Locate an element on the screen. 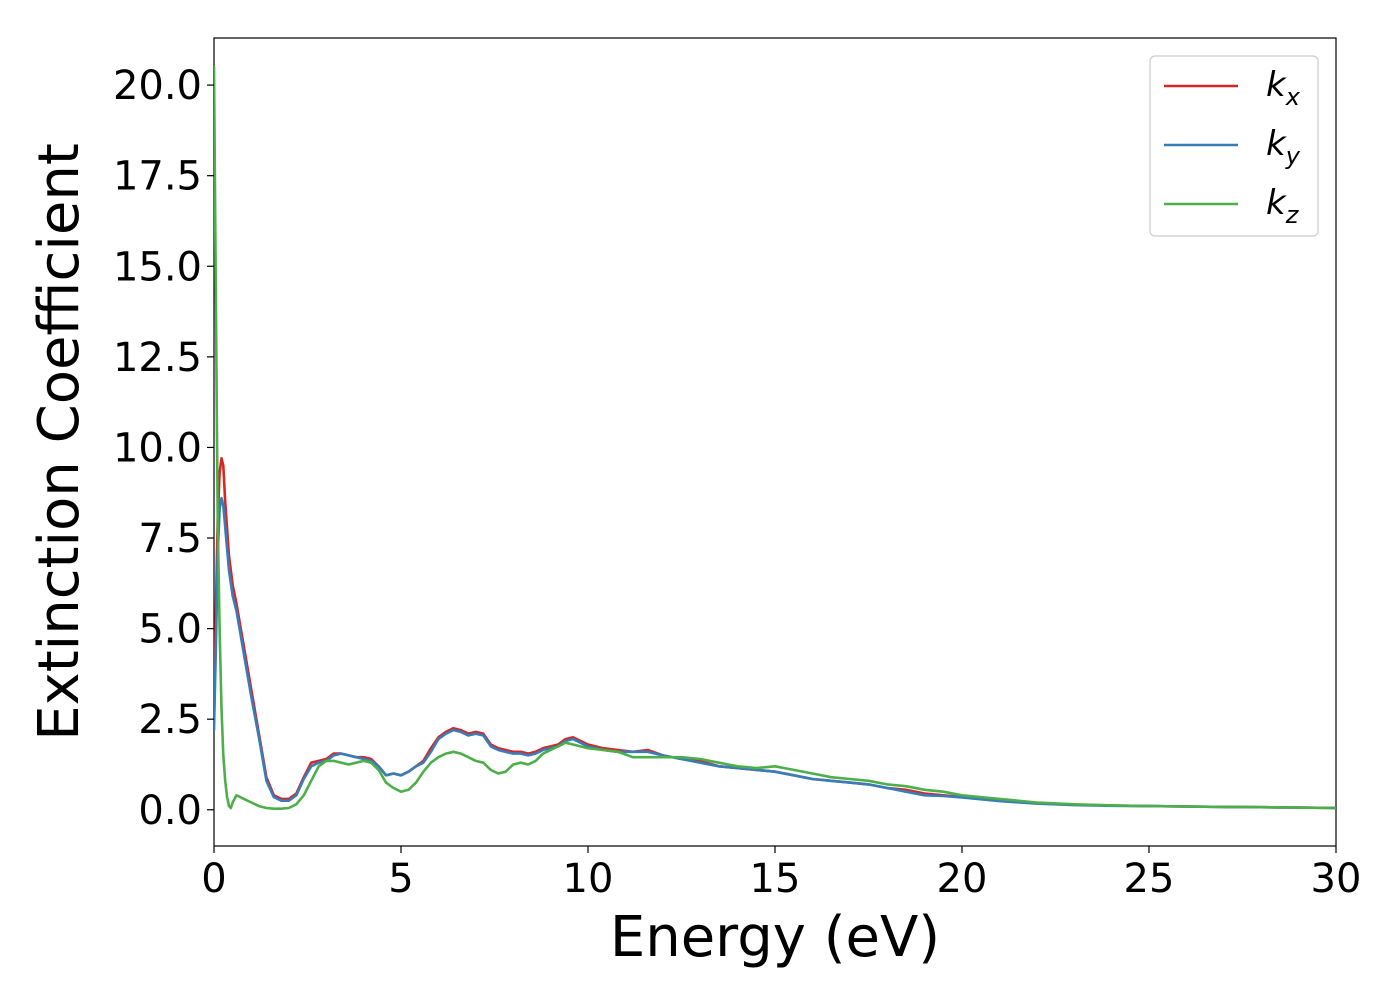  y-tick-label: 0.0 is located at coordinates (170, 811).